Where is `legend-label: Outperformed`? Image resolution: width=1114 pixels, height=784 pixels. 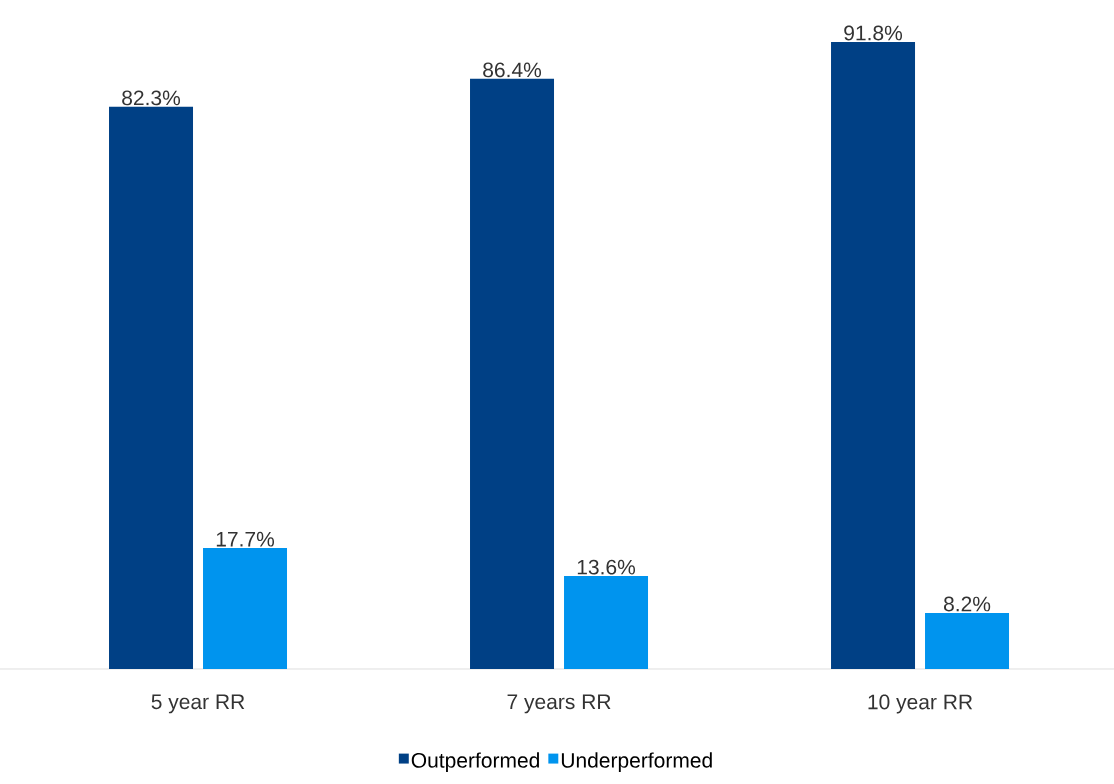 legend-label: Outperformed is located at coordinates (475, 762).